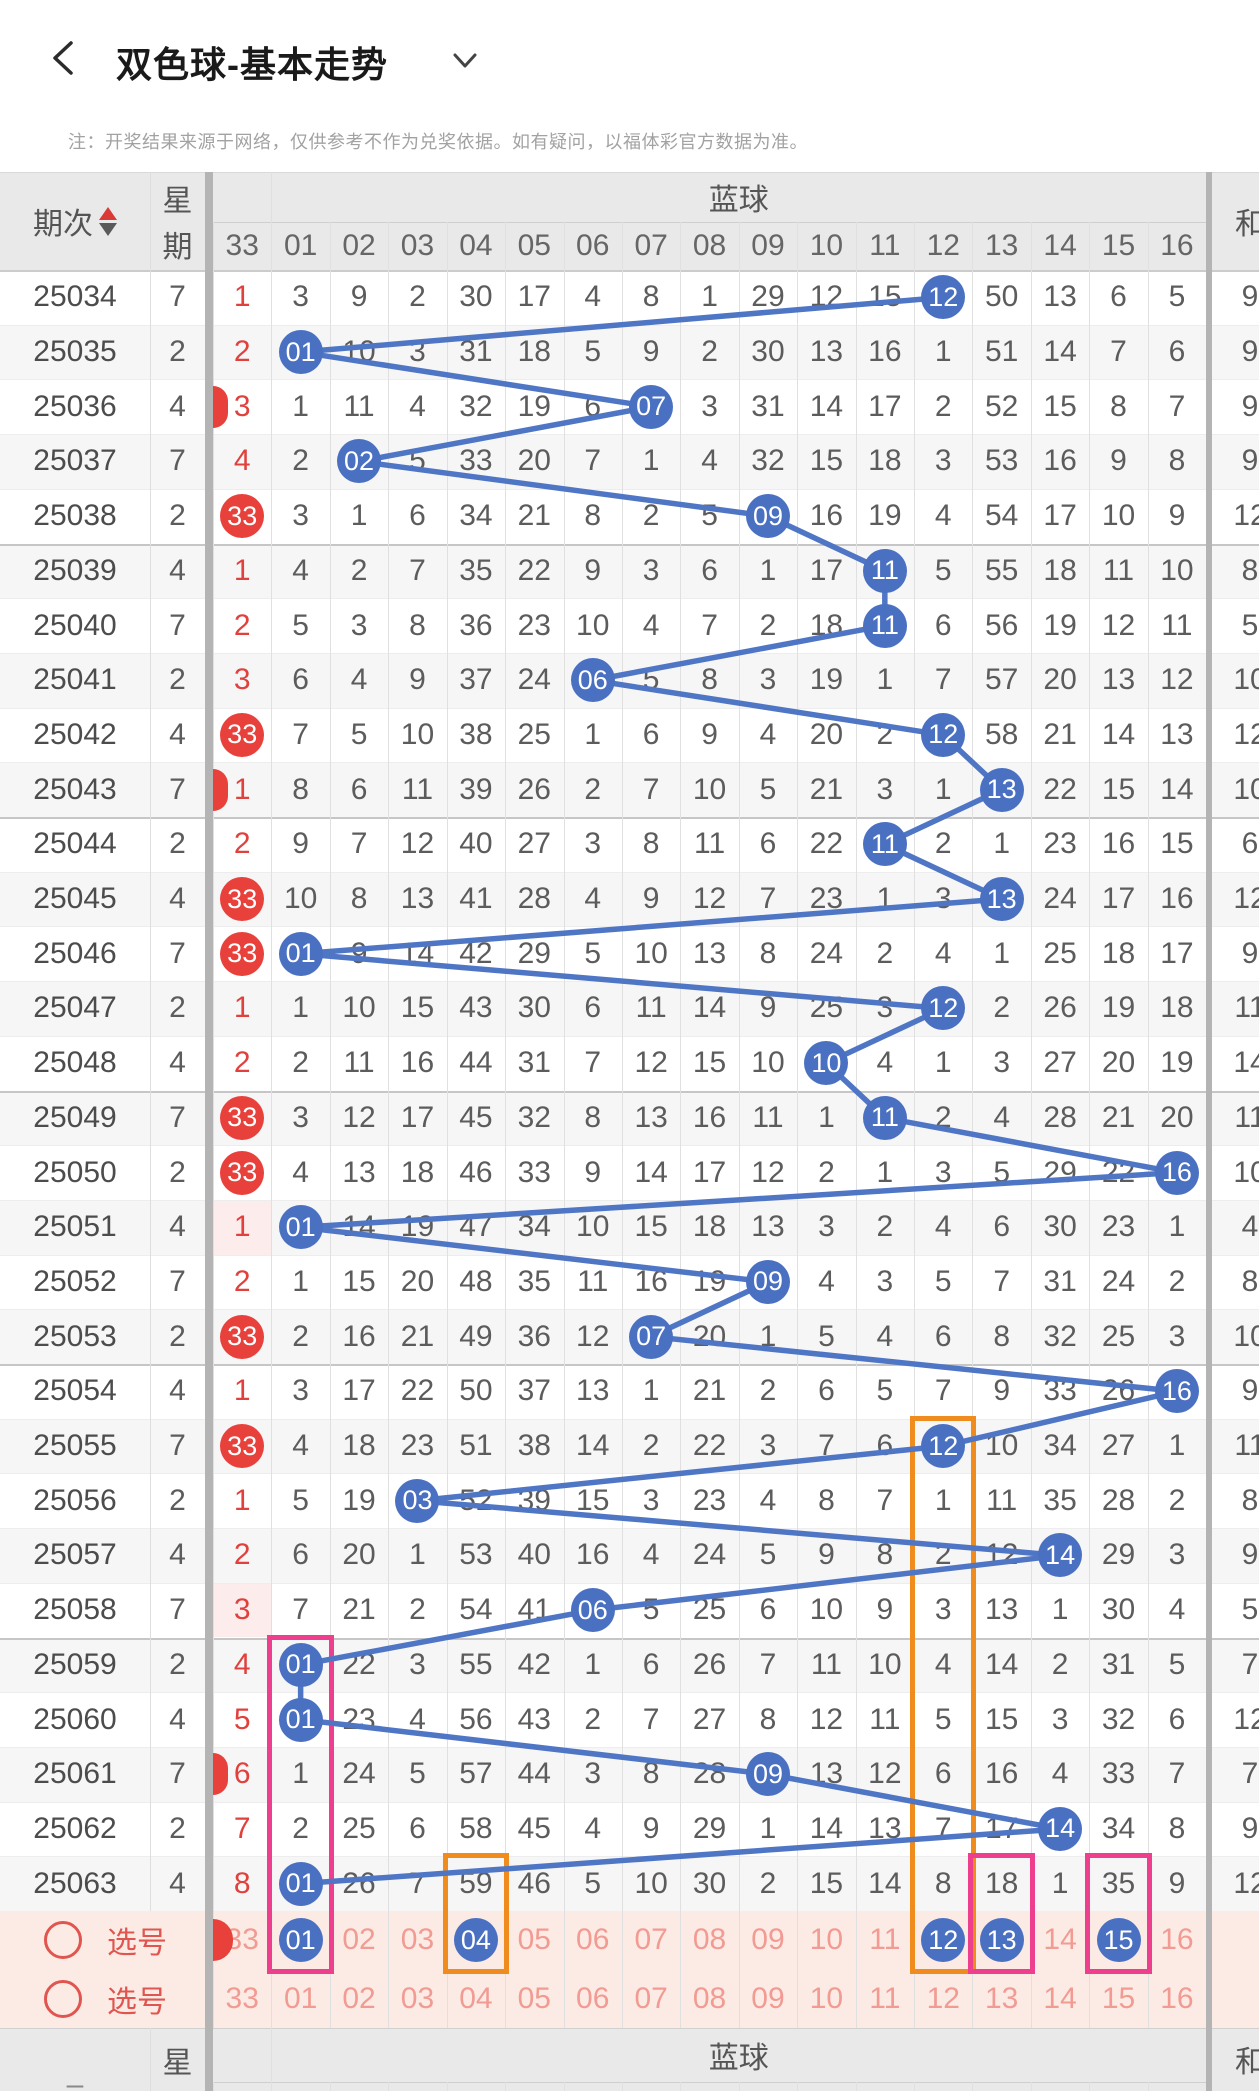  I want to click on footer-blue-group-header: 蓝球, so click(738, 2058).